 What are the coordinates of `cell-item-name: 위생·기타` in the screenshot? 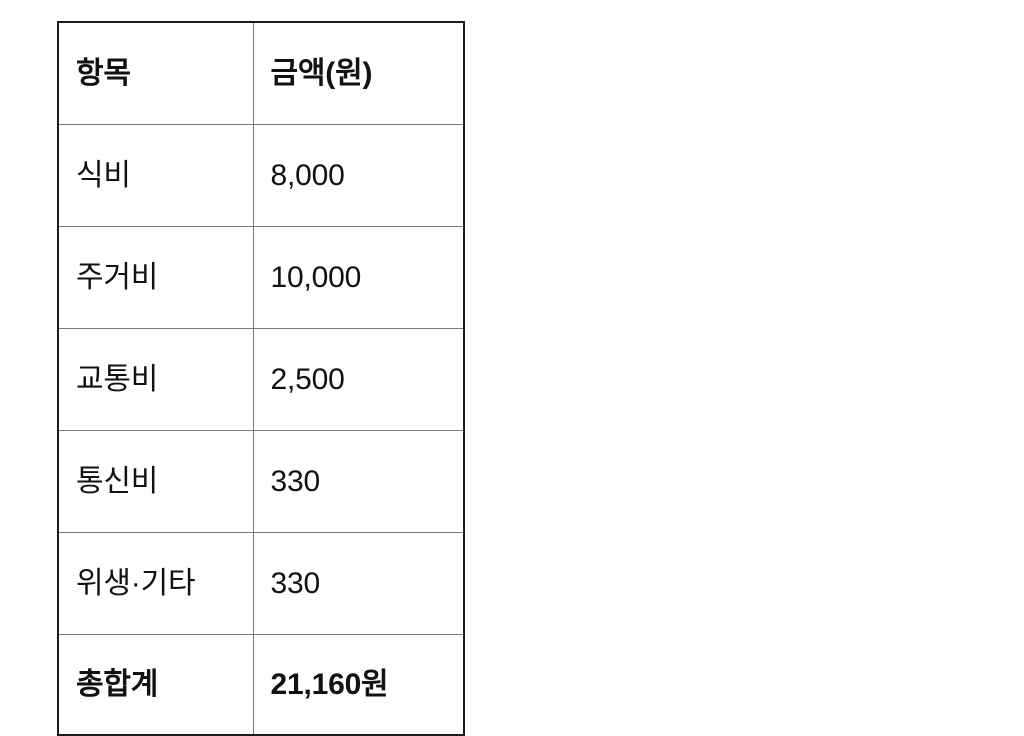 It's located at (155, 583).